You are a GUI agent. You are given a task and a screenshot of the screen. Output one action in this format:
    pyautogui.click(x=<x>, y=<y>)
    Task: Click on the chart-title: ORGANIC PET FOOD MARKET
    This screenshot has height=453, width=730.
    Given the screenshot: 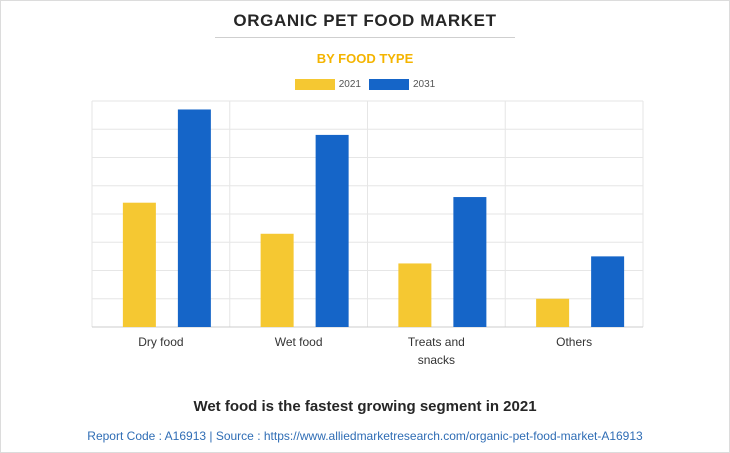 What is the action you would take?
    pyautogui.click(x=365, y=20)
    